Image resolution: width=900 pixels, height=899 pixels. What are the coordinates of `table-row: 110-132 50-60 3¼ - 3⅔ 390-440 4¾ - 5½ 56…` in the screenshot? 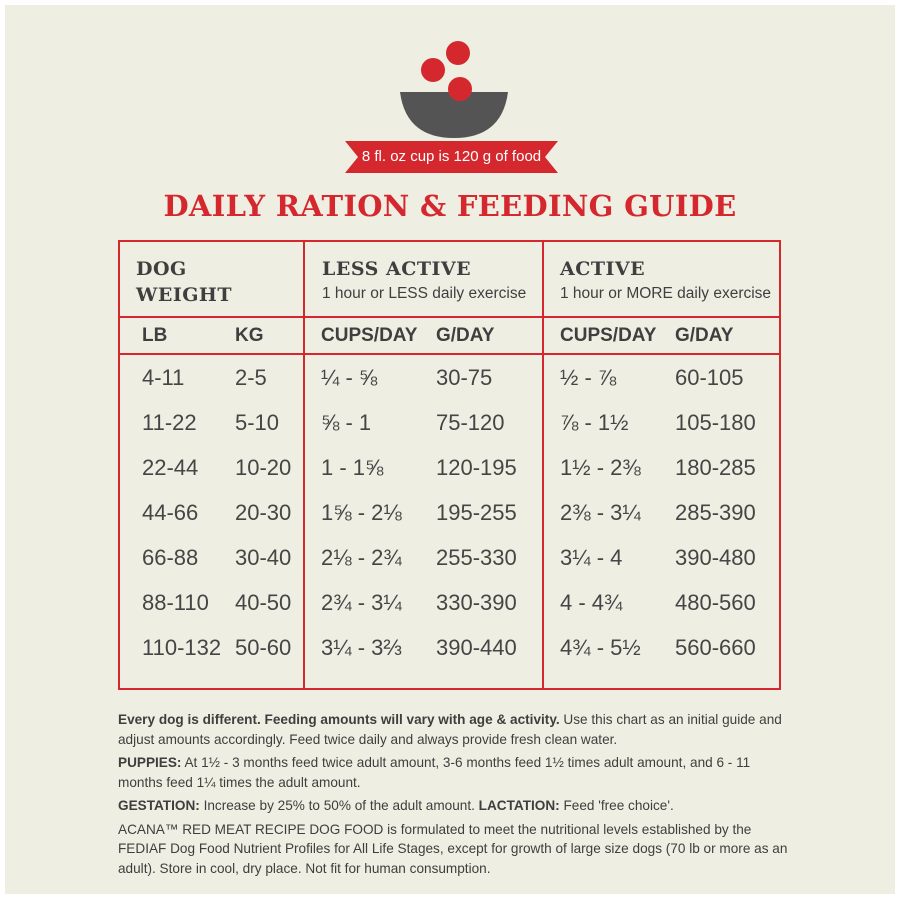 It's located at (450, 657).